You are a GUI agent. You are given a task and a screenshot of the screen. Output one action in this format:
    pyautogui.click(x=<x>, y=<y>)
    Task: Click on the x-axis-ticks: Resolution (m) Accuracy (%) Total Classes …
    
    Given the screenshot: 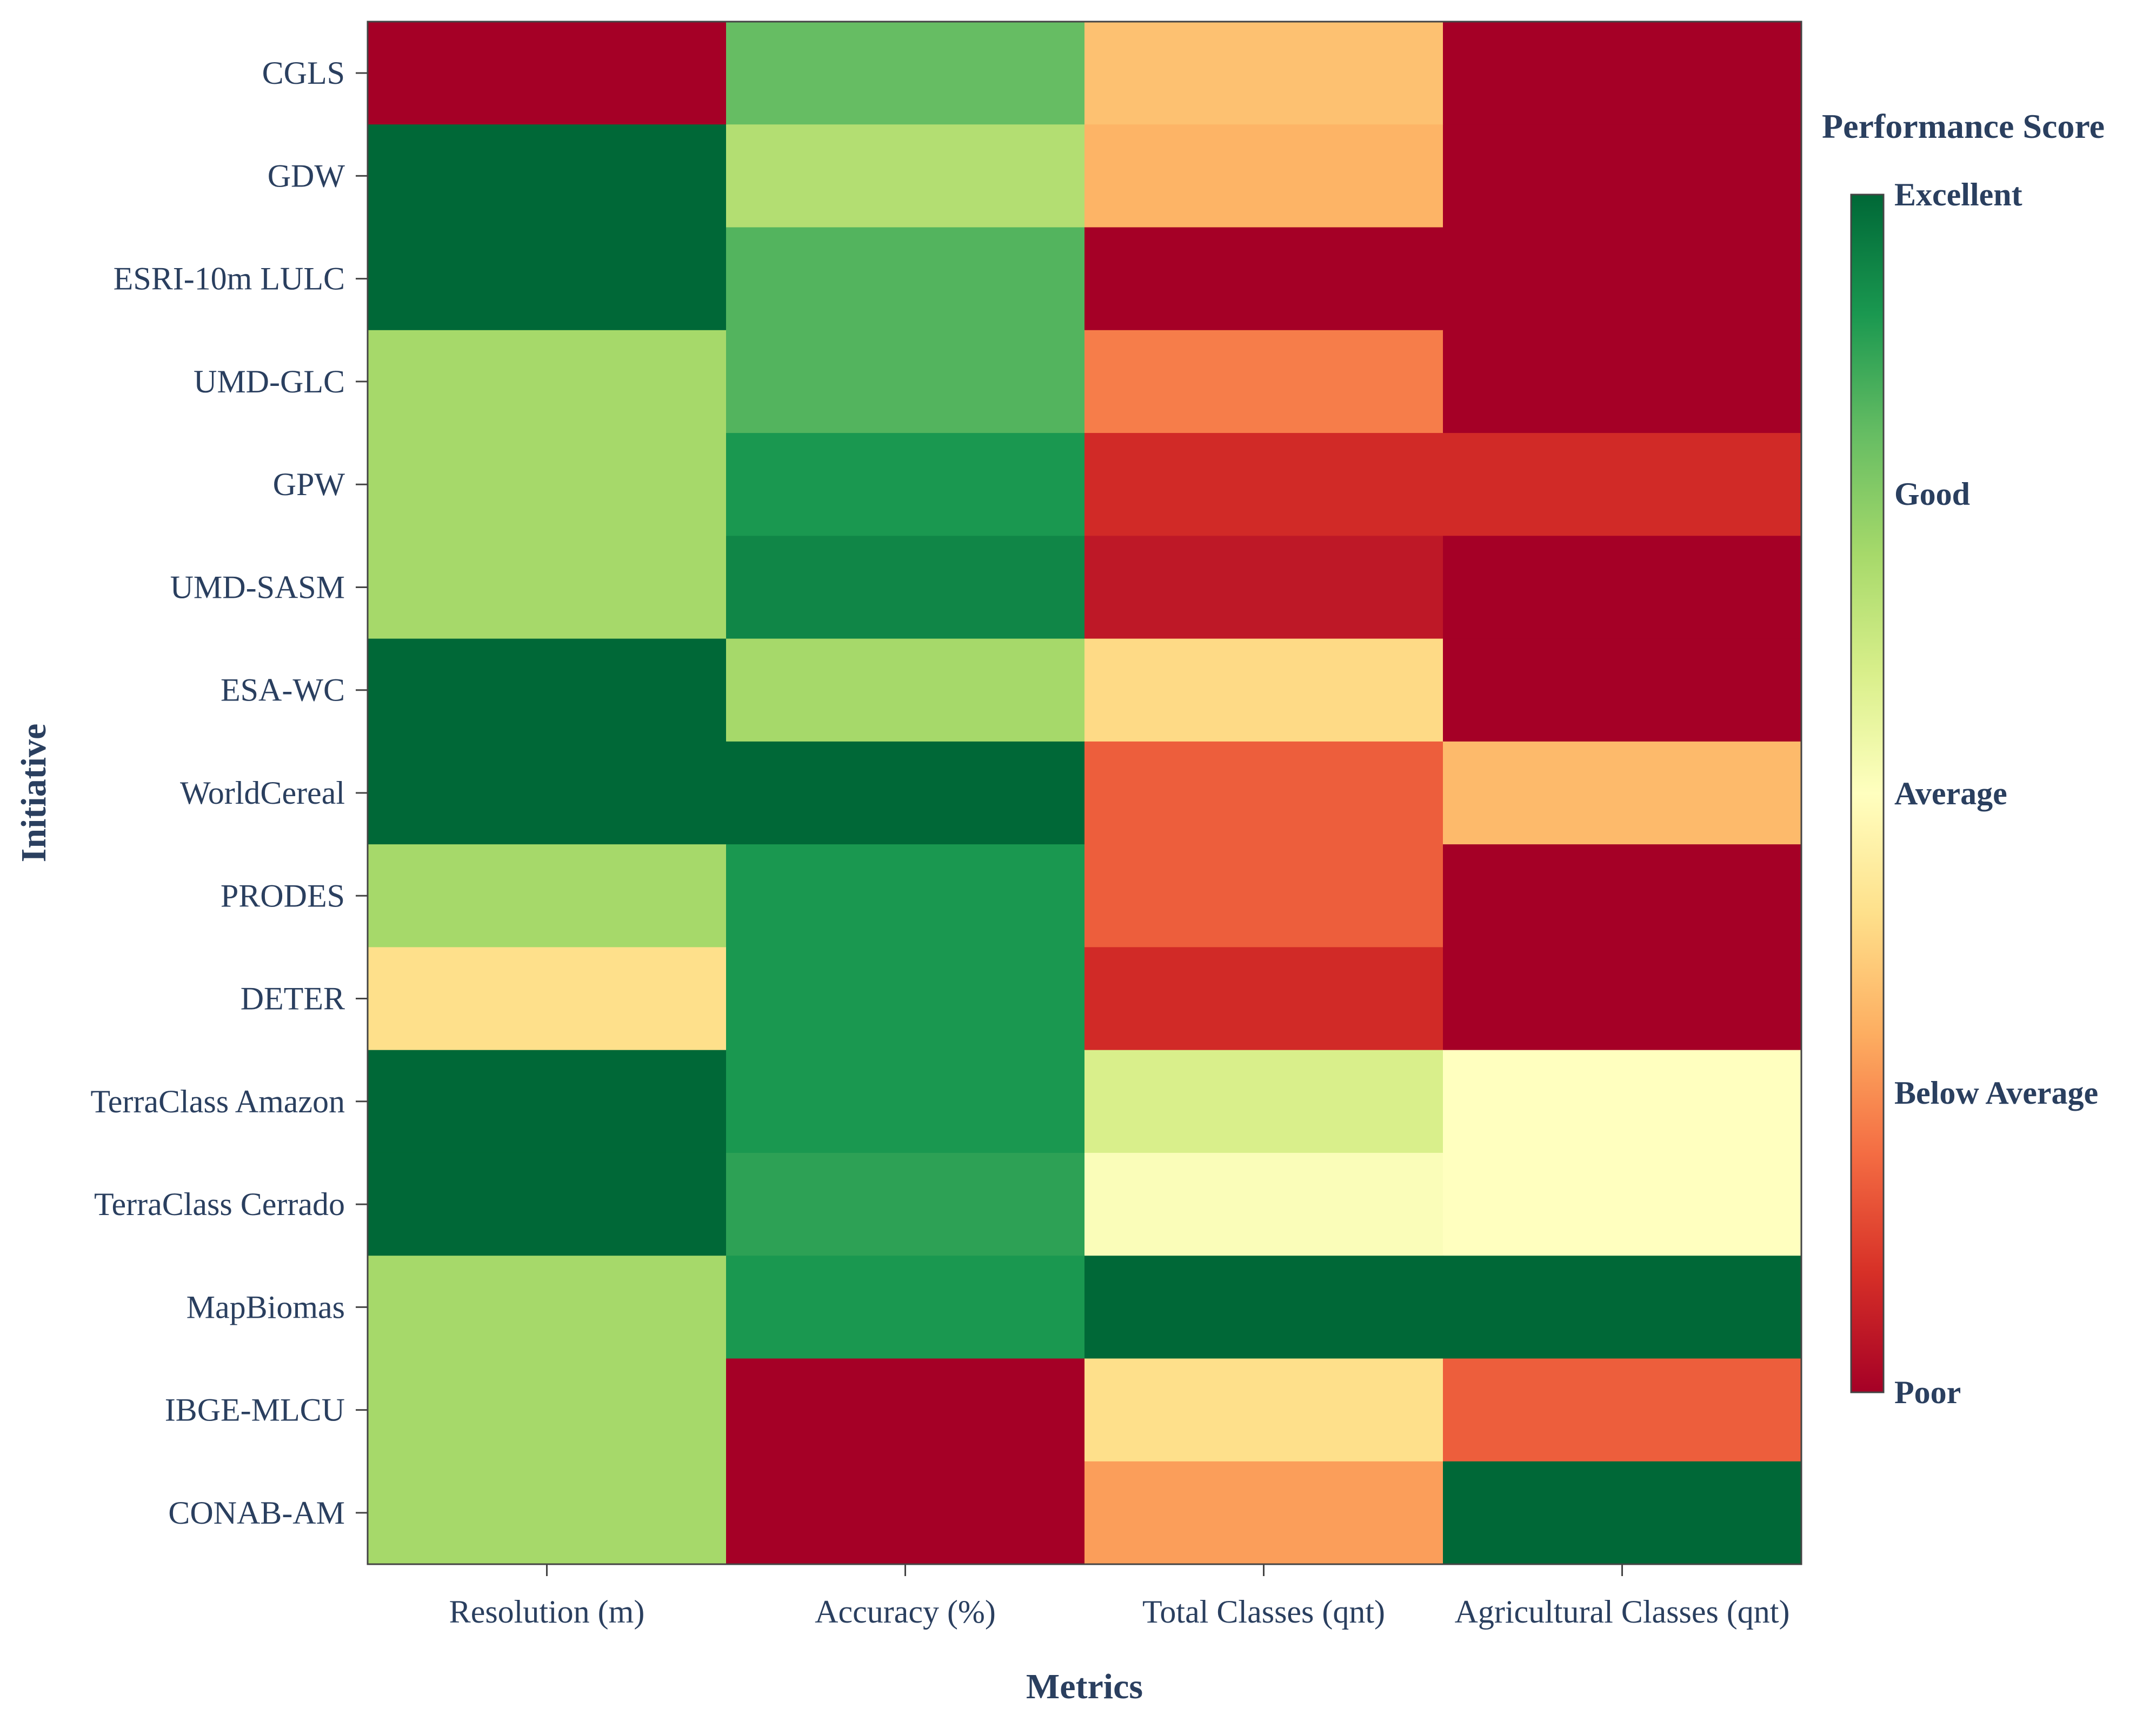 What is the action you would take?
    pyautogui.click(x=1119, y=1597)
    